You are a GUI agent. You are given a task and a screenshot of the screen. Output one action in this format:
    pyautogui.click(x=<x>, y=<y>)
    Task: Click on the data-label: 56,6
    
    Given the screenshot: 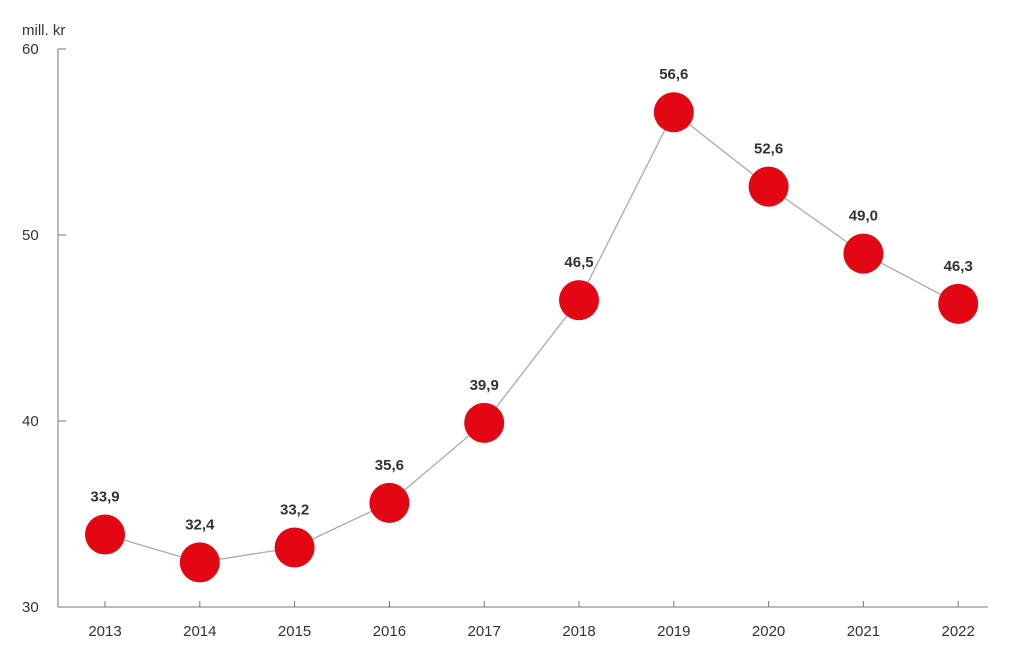 What is the action you would take?
    pyautogui.click(x=673, y=74)
    